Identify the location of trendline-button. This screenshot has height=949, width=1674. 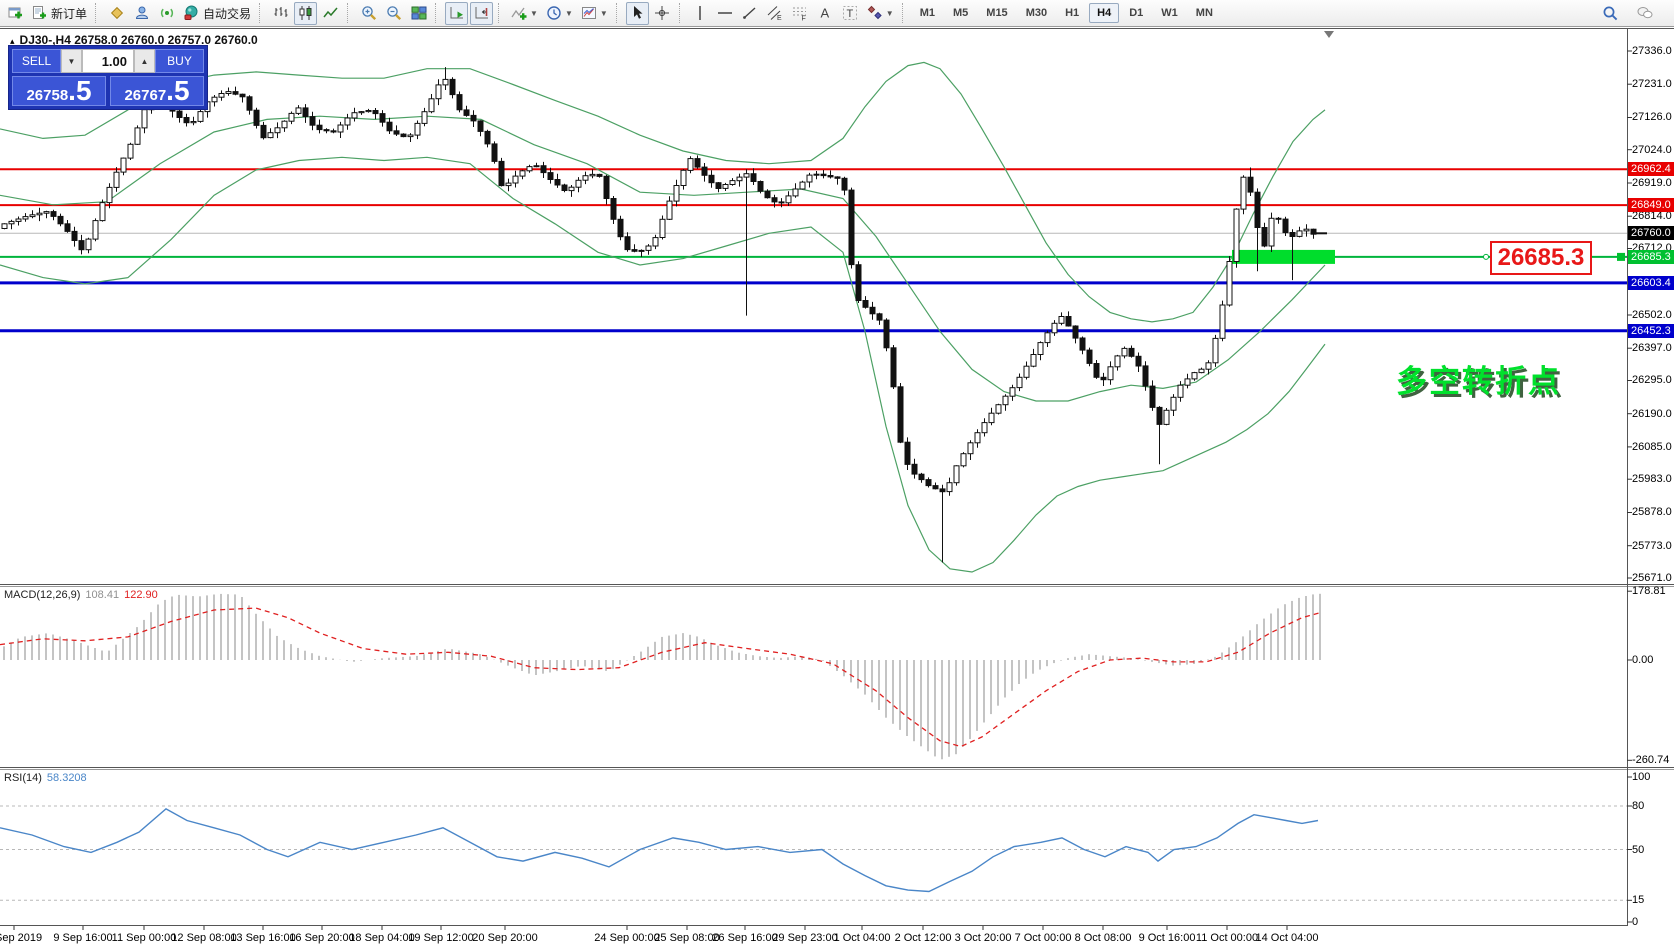
(750, 13).